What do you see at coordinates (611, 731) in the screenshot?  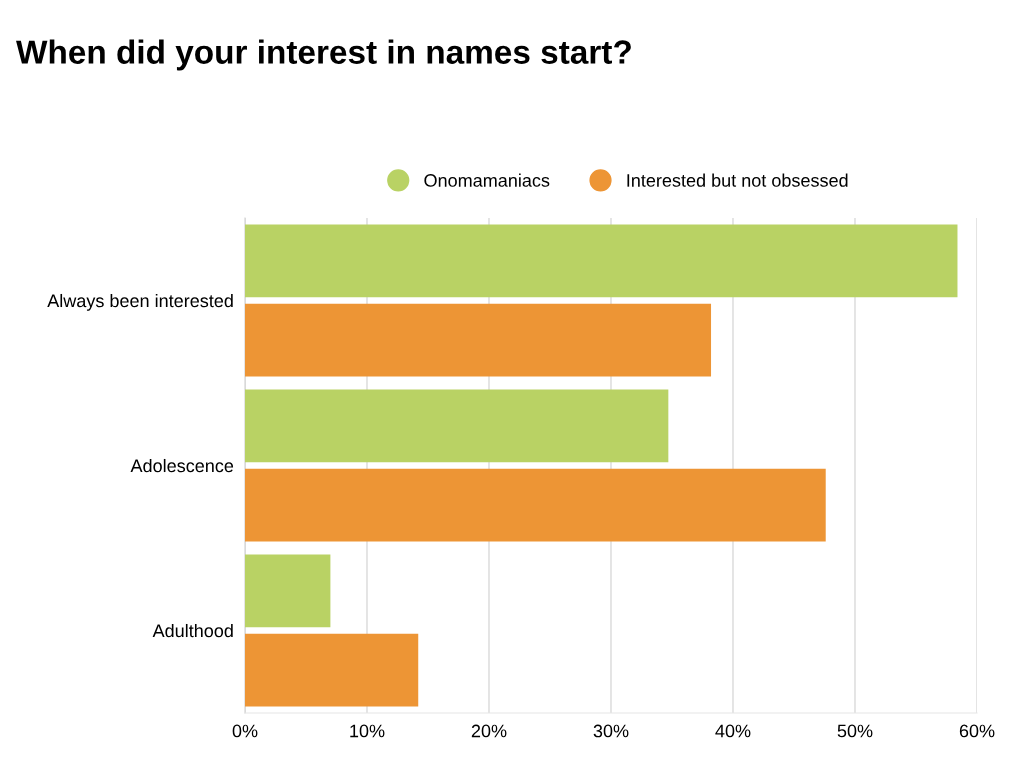 I see `x-tick-label: 30%` at bounding box center [611, 731].